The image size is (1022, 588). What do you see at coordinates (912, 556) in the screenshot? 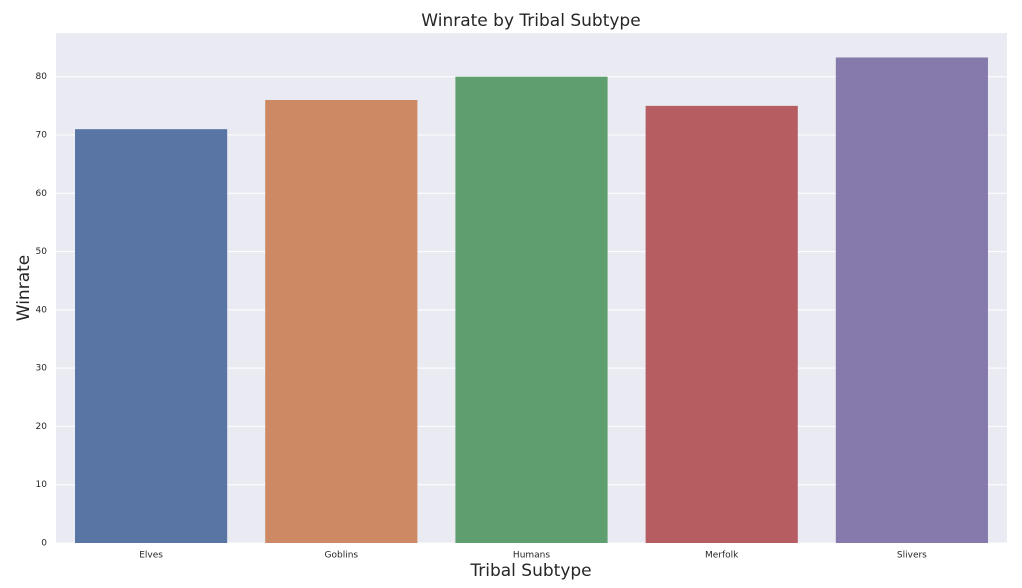
I see `x-tick-label: Slivers` at bounding box center [912, 556].